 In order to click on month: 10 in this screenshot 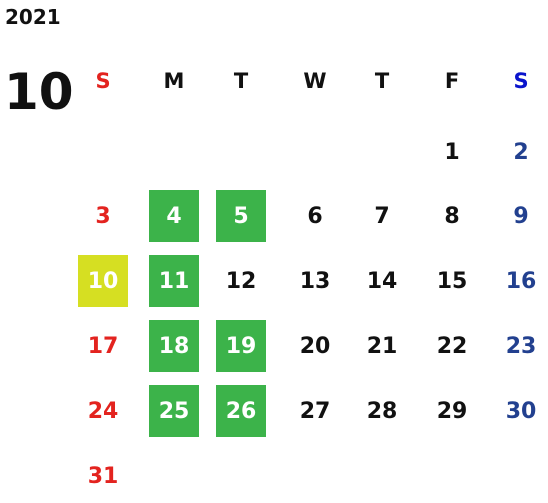, I will do `click(39, 92)`.